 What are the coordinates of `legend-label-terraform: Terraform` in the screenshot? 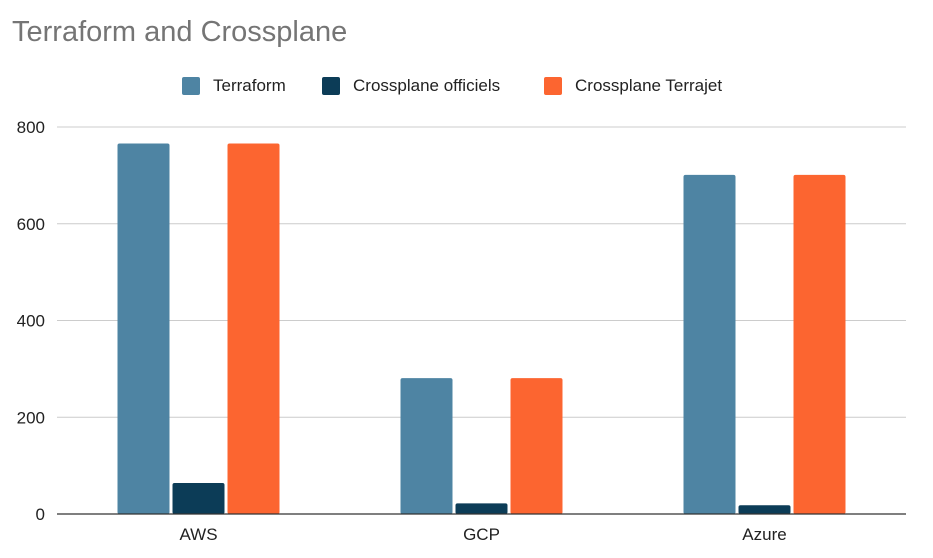 It's located at (249, 85).